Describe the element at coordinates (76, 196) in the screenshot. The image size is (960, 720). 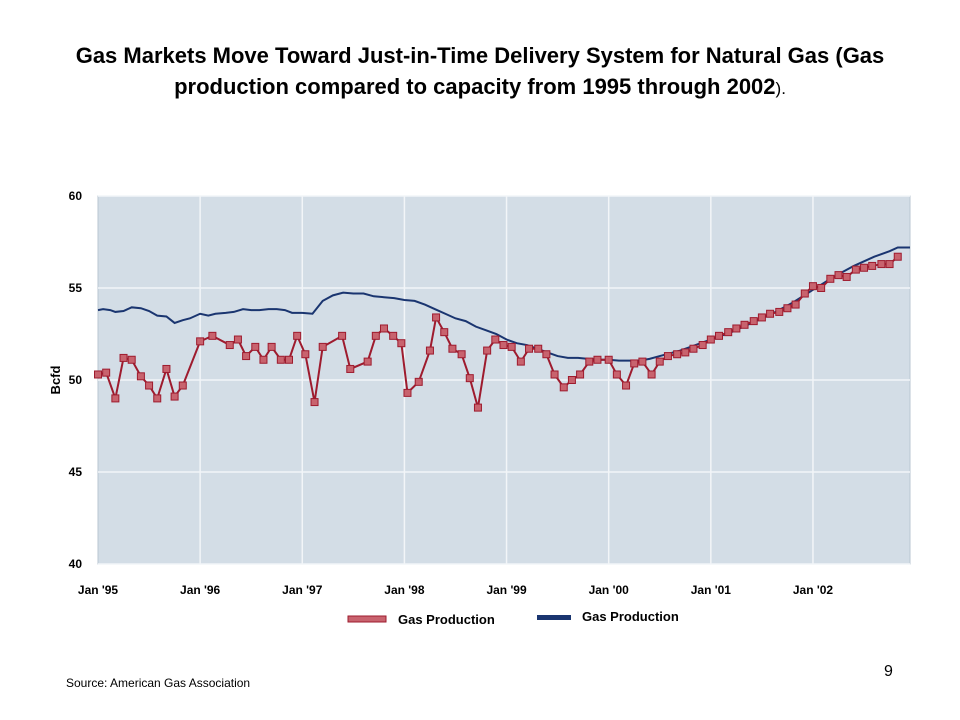
I see `y-tick-label: 60` at that location.